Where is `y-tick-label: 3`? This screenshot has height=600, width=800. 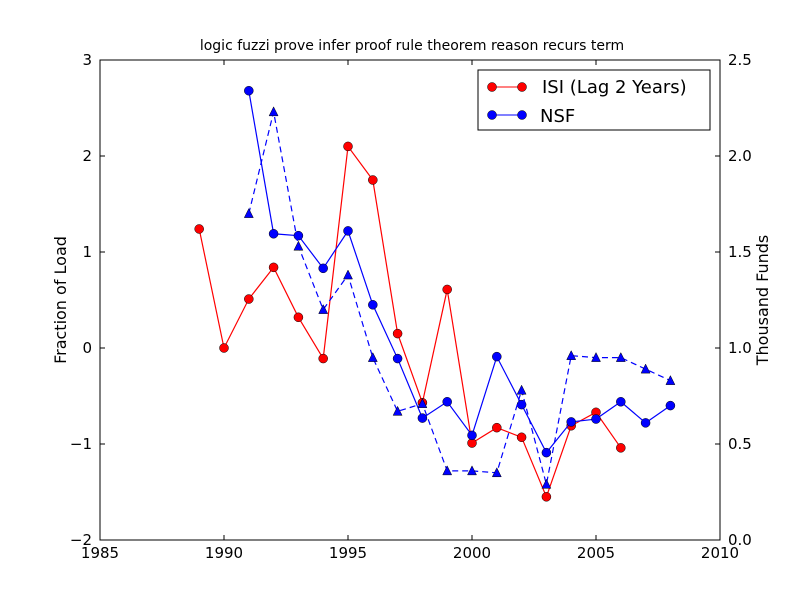 y-tick-label: 3 is located at coordinates (87, 60).